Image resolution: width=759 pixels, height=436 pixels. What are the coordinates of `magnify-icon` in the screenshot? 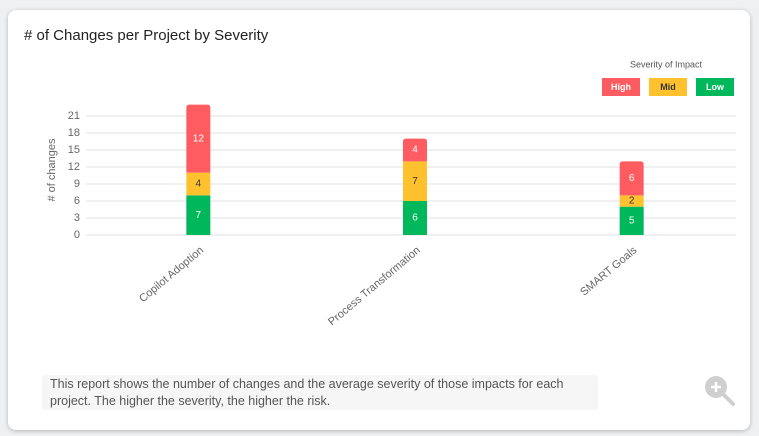 It's located at (720, 391).